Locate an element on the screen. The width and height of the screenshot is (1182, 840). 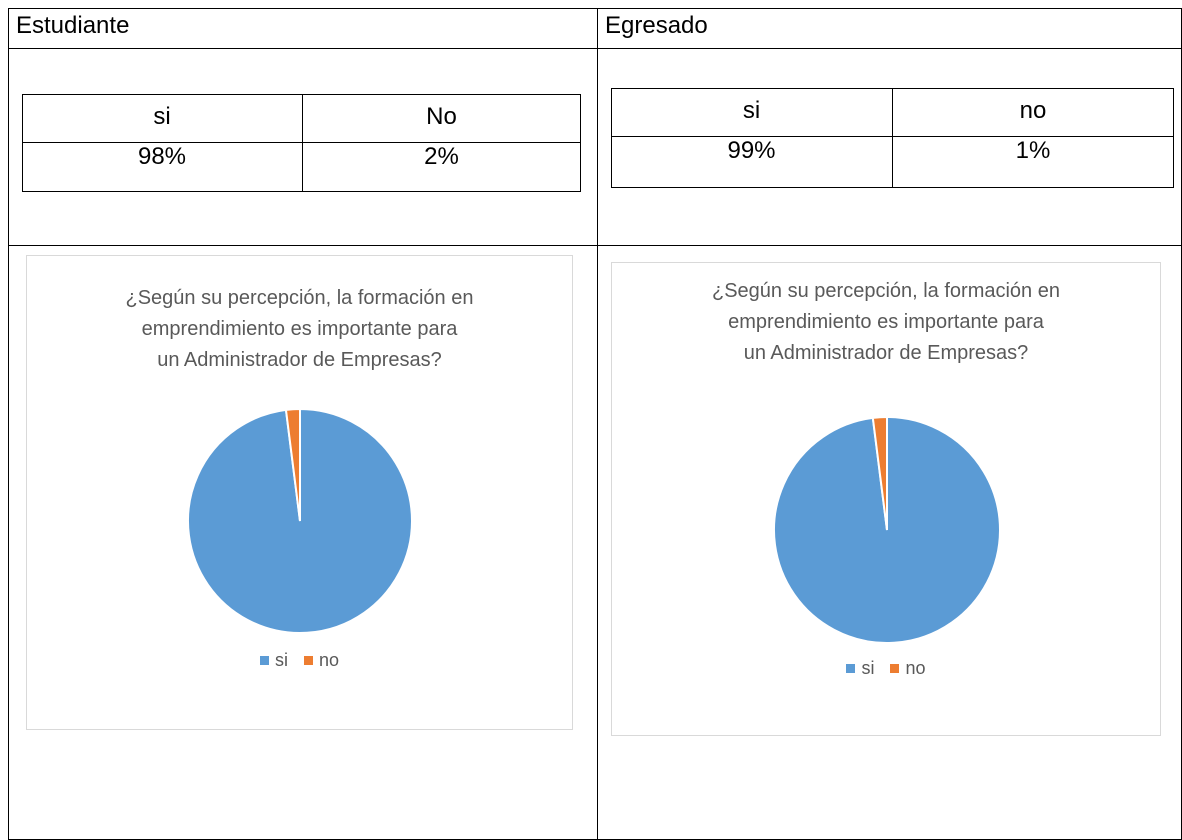
column-divider is located at coordinates (597, 424).